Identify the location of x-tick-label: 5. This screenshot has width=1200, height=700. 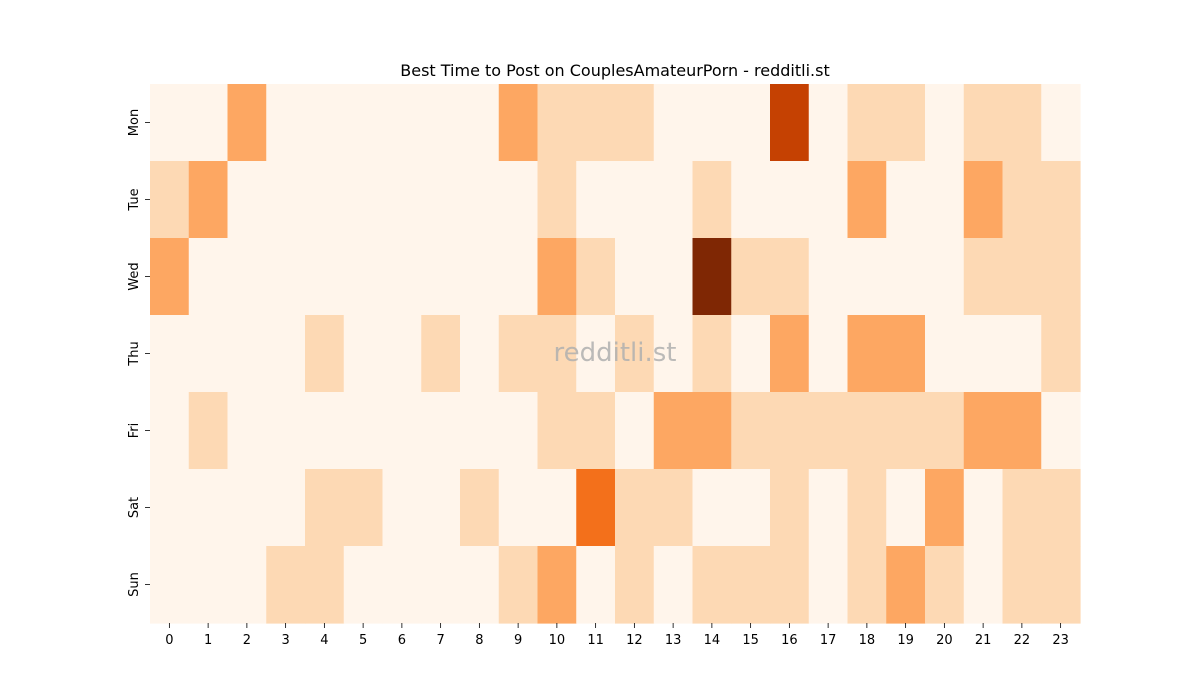
(363, 640).